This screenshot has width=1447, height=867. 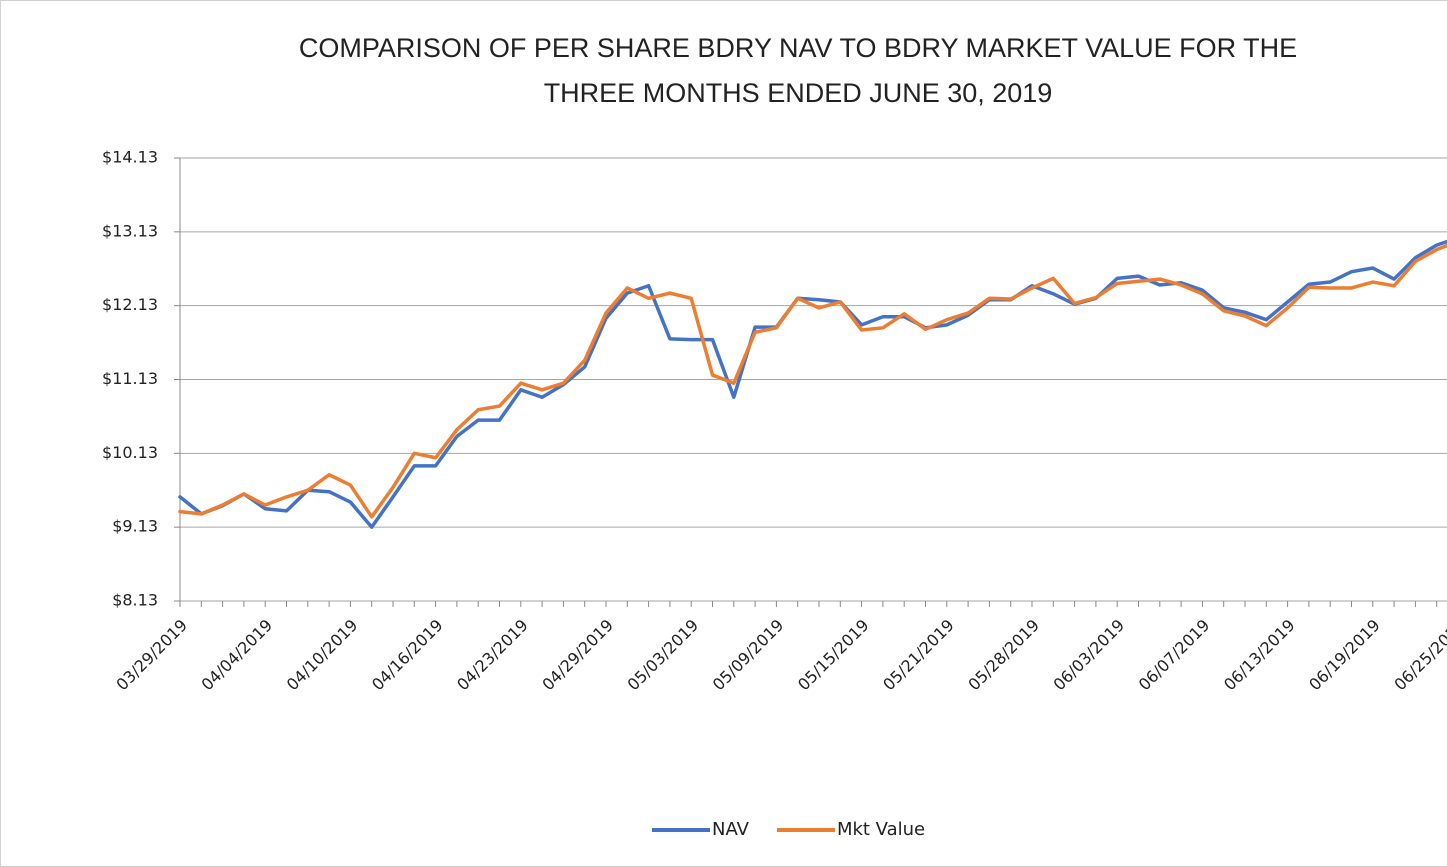 I want to click on chart-title: THREE MONTHS ENDED JUNE 30, 2019, so click(x=798, y=93).